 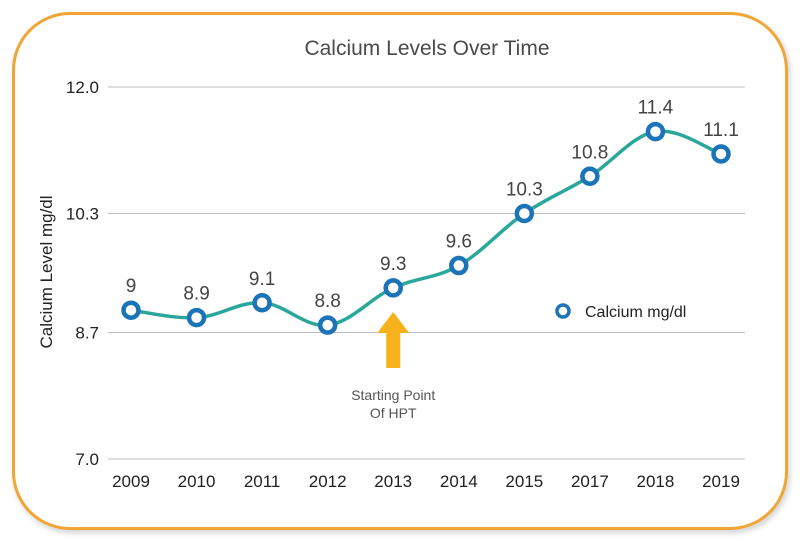 I want to click on data-label: 10.3, so click(x=524, y=189).